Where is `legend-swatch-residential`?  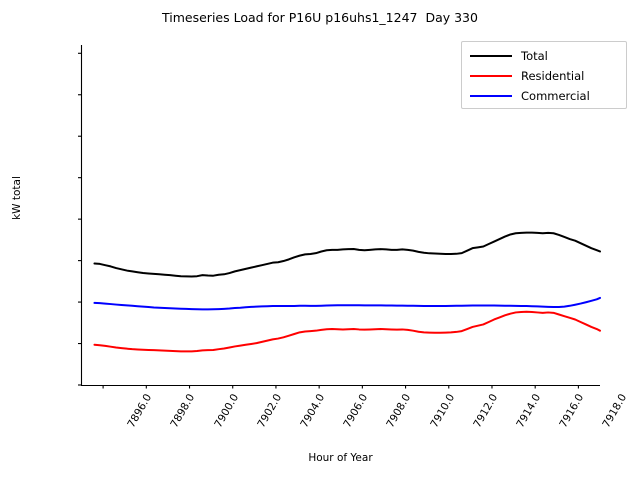 legend-swatch-residential is located at coordinates (491, 76).